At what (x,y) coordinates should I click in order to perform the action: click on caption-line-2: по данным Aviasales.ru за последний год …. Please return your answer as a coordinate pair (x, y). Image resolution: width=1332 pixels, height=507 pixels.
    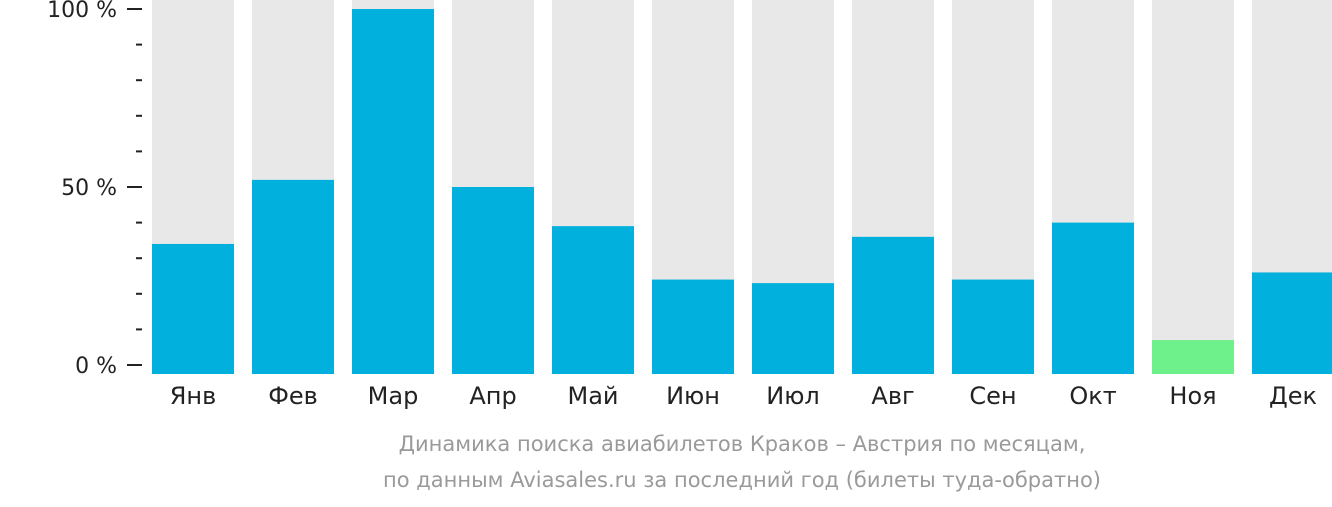
    Looking at the image, I should click on (742, 480).